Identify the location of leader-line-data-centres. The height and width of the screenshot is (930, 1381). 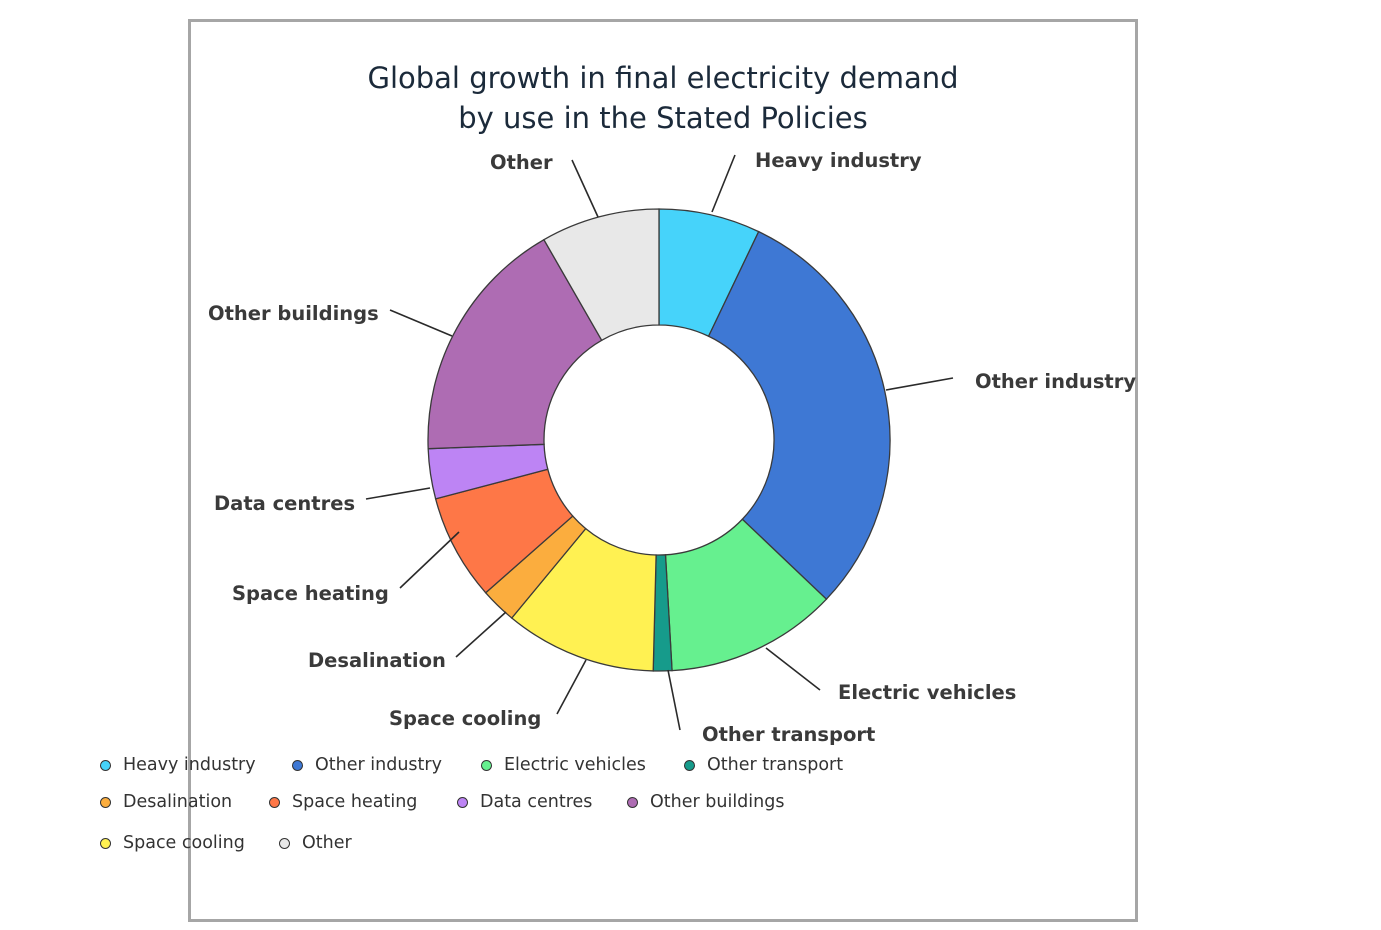
(398, 493).